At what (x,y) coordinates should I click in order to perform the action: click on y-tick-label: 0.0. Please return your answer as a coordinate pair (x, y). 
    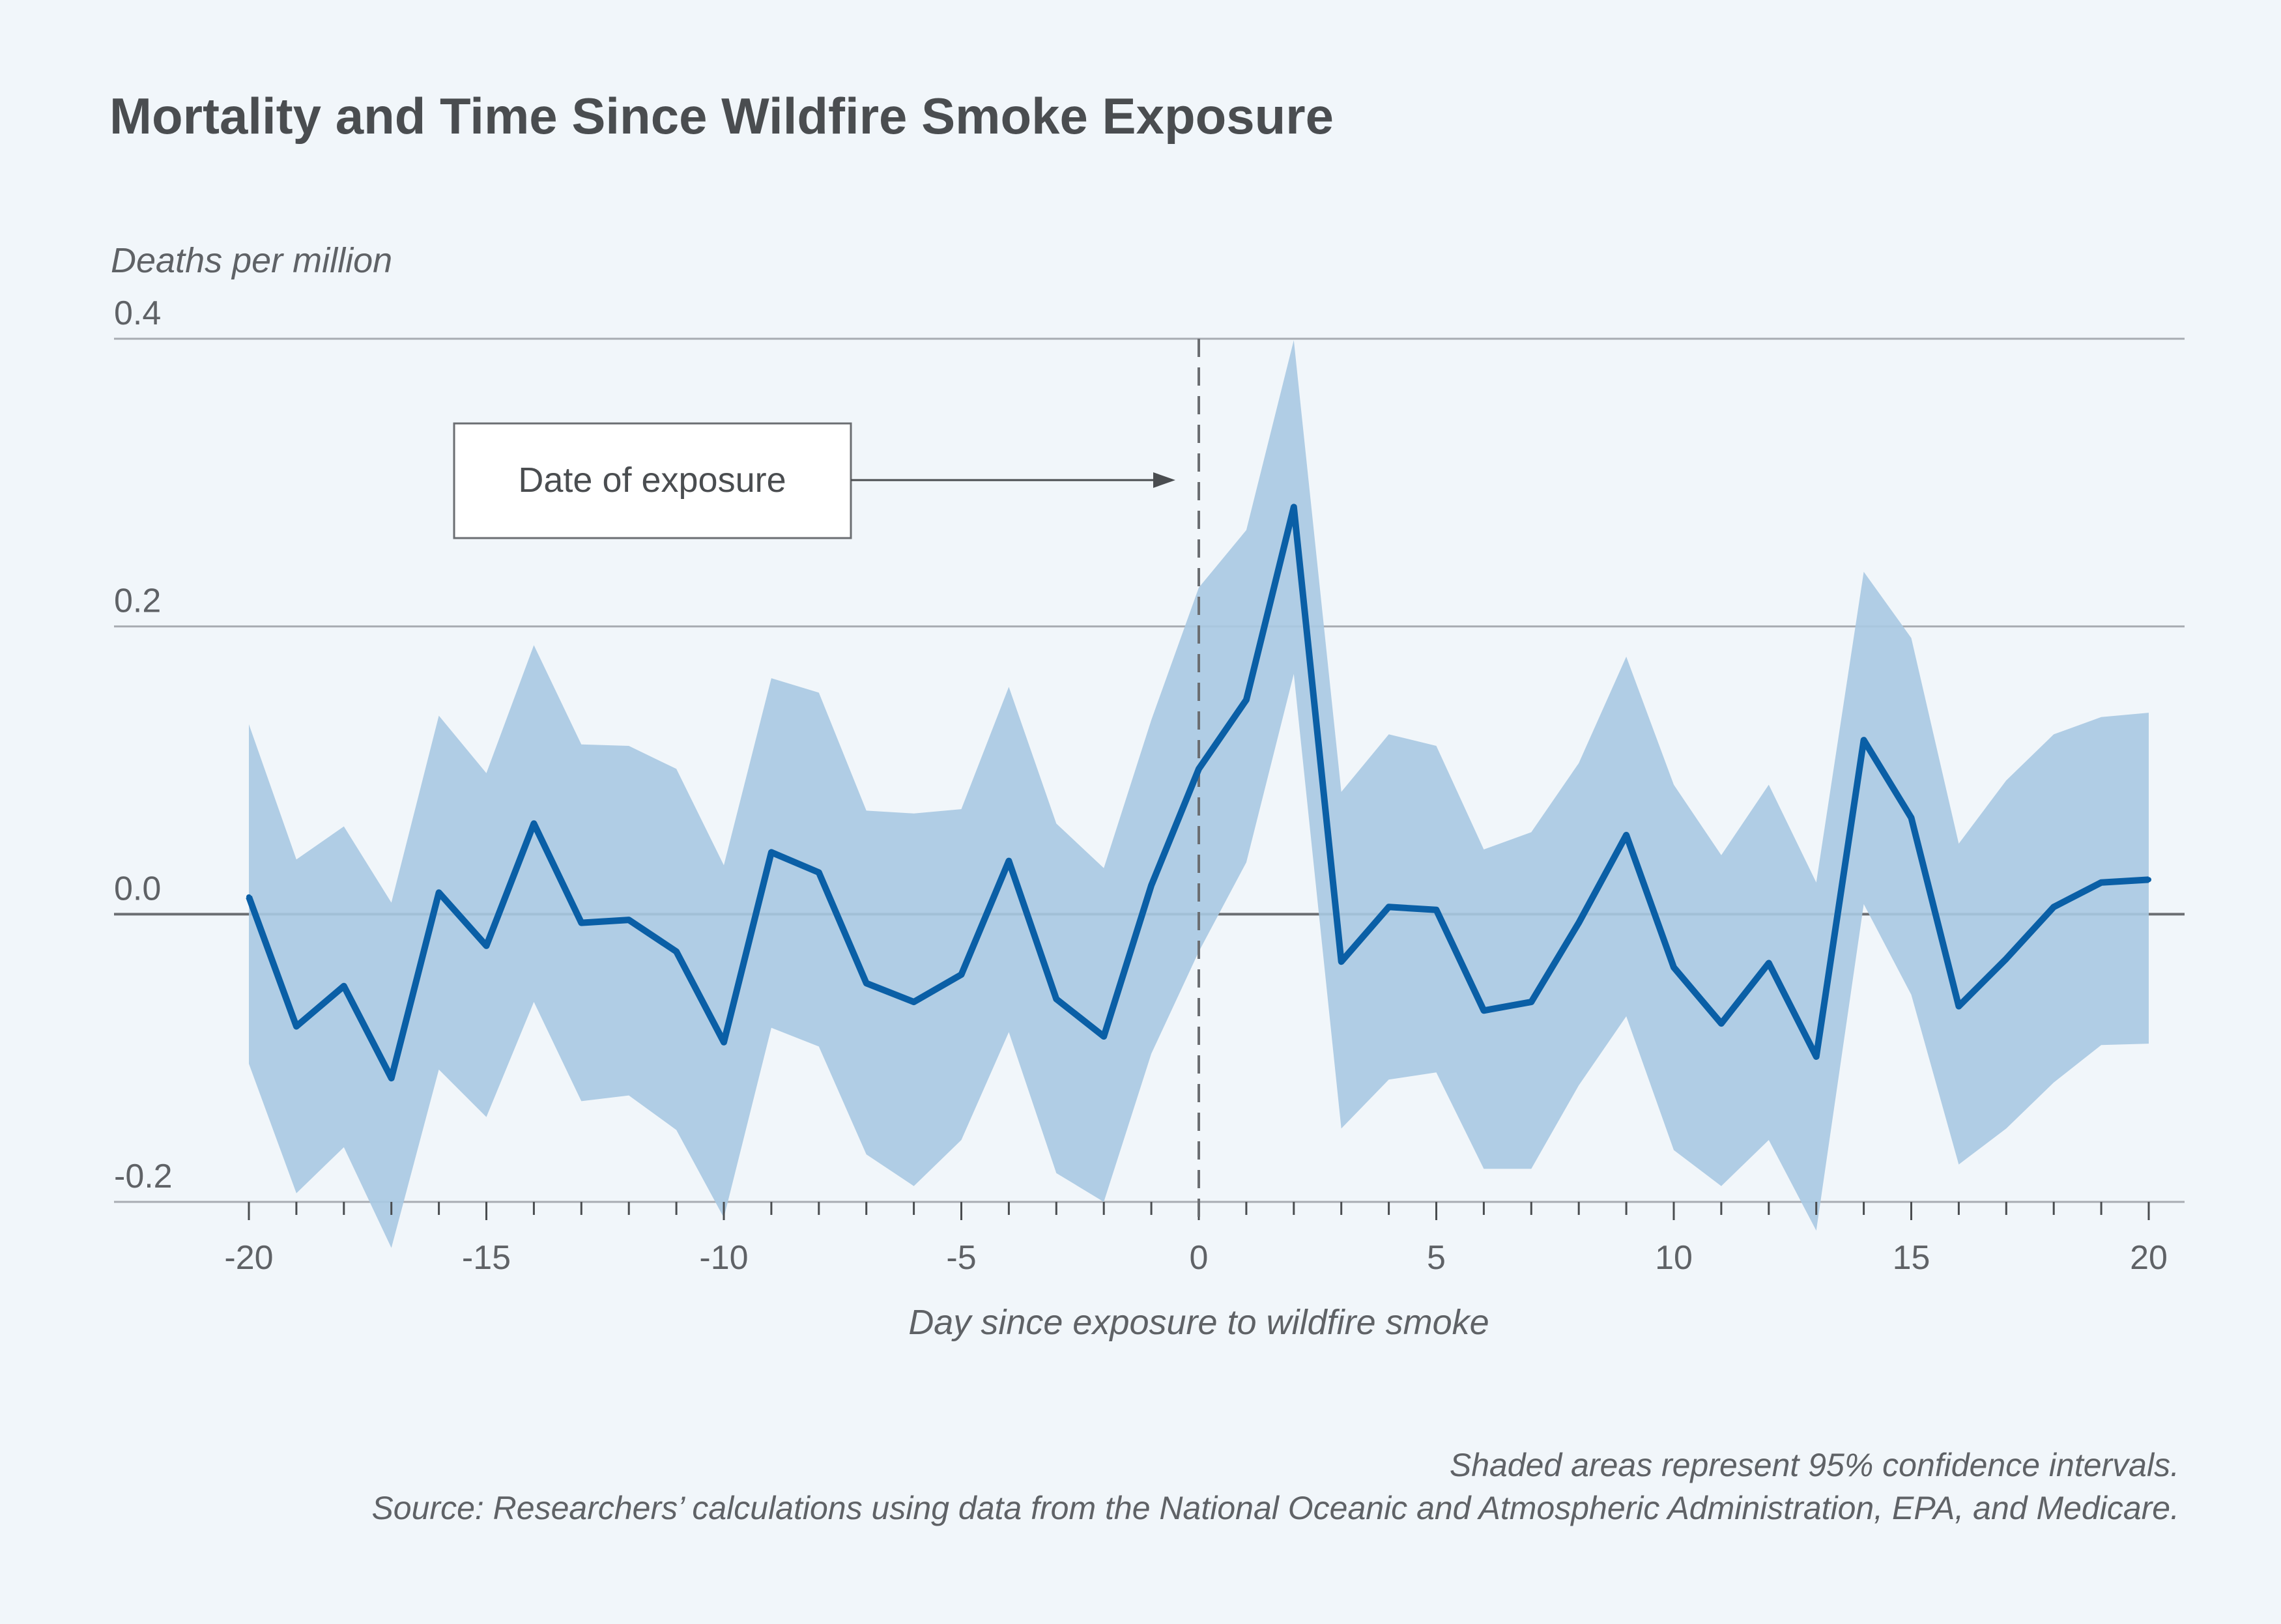
    Looking at the image, I should click on (137, 889).